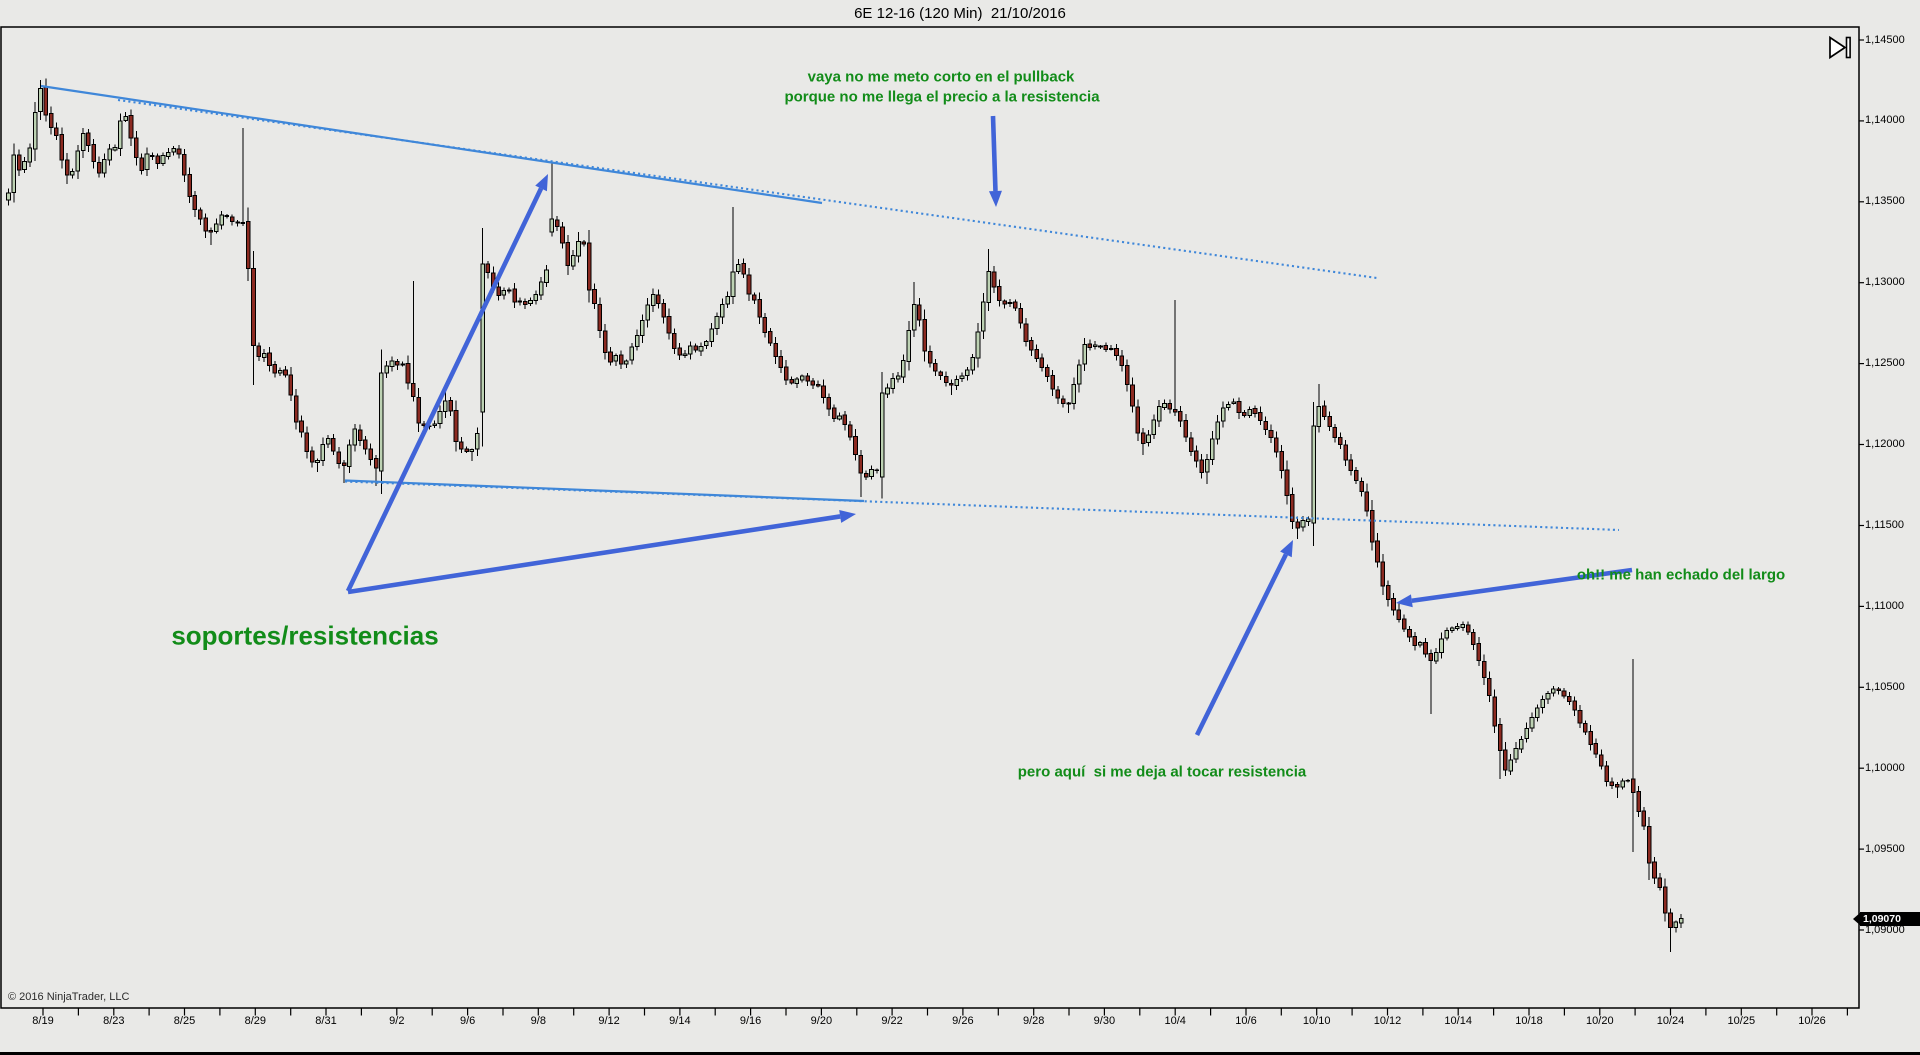 Image resolution: width=1920 pixels, height=1055 pixels. I want to click on x-axis-label: 9/22, so click(892, 1021).